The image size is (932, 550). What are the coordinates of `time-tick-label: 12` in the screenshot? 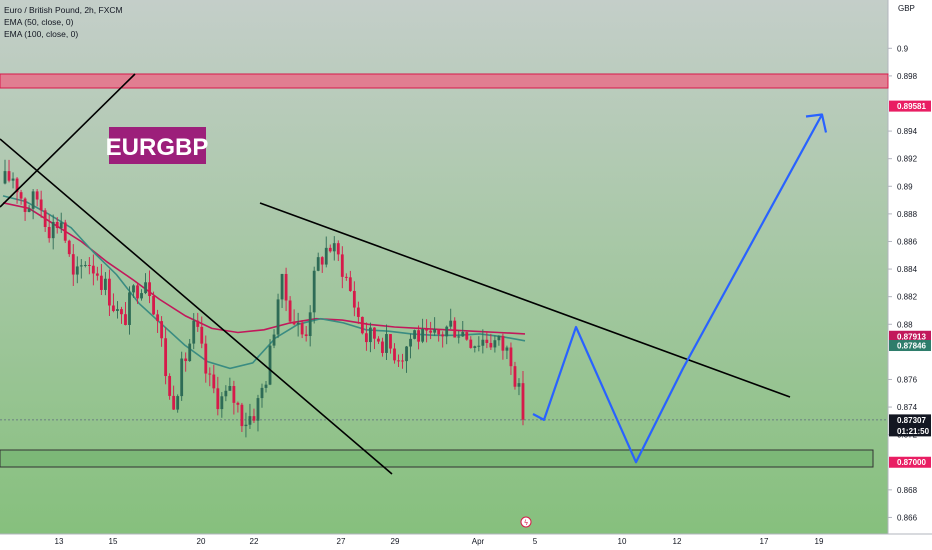 It's located at (677, 541).